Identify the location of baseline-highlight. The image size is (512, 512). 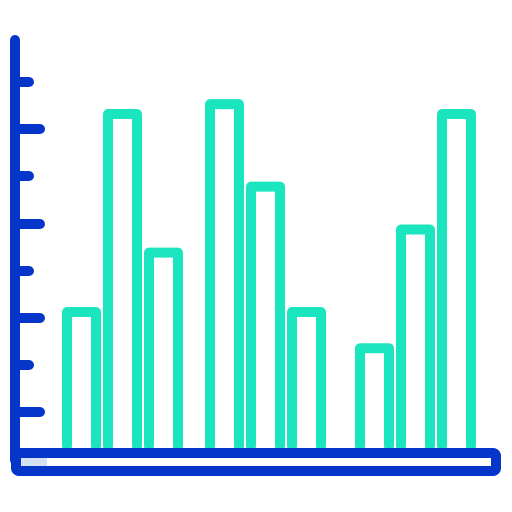
(33, 462).